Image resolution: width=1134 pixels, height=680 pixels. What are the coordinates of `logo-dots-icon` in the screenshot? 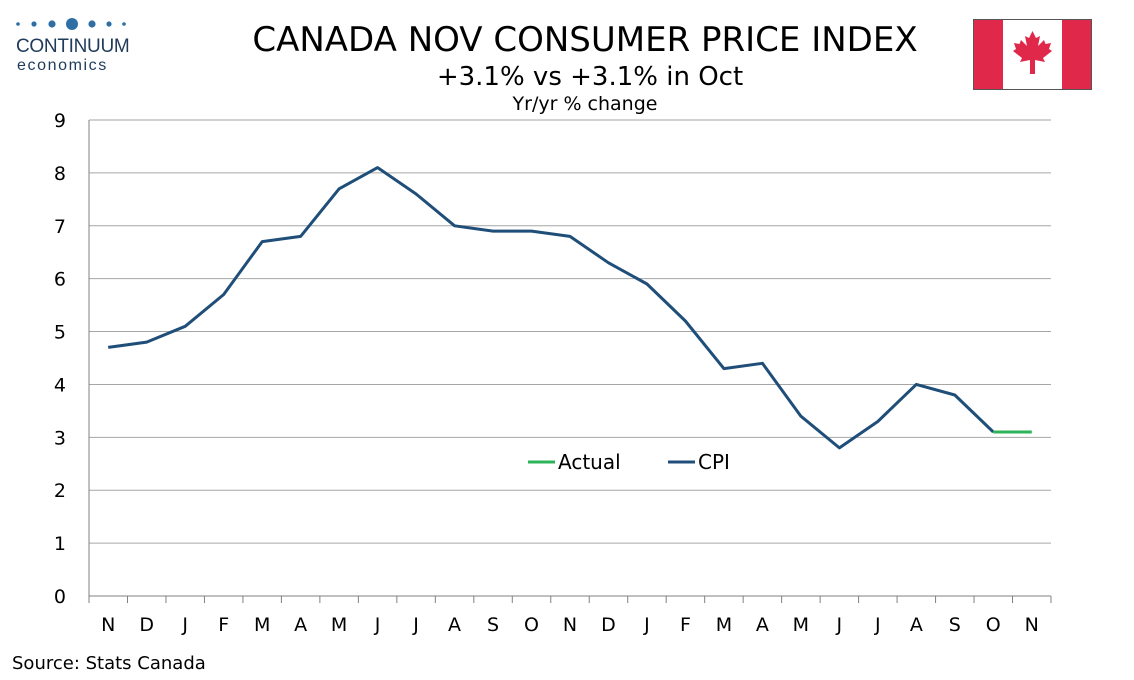 It's located at (71, 24).